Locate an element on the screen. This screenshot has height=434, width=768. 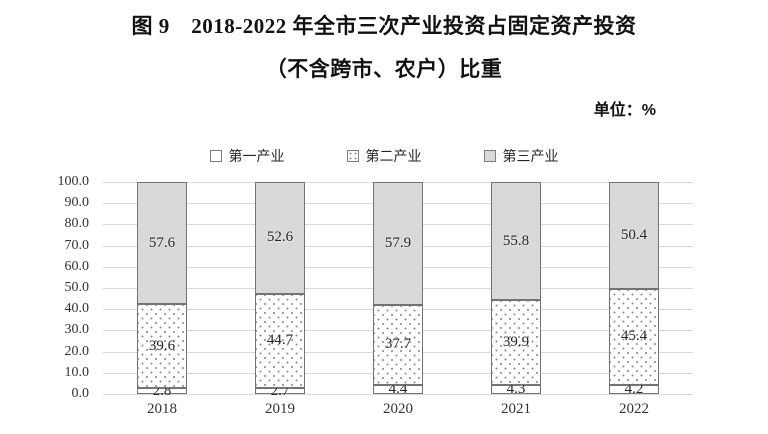
bar-value-label: 39.9 is located at coordinates (516, 342).